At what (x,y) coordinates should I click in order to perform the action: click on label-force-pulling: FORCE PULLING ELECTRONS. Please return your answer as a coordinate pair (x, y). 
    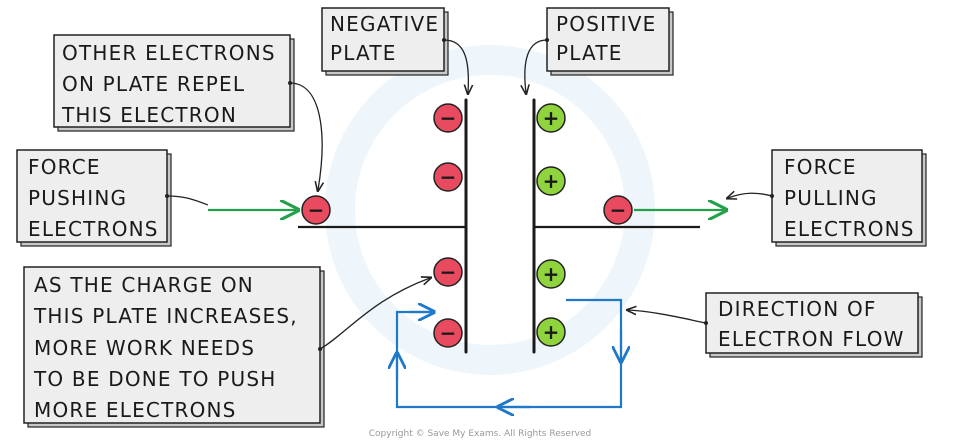
    Looking at the image, I should click on (849, 198).